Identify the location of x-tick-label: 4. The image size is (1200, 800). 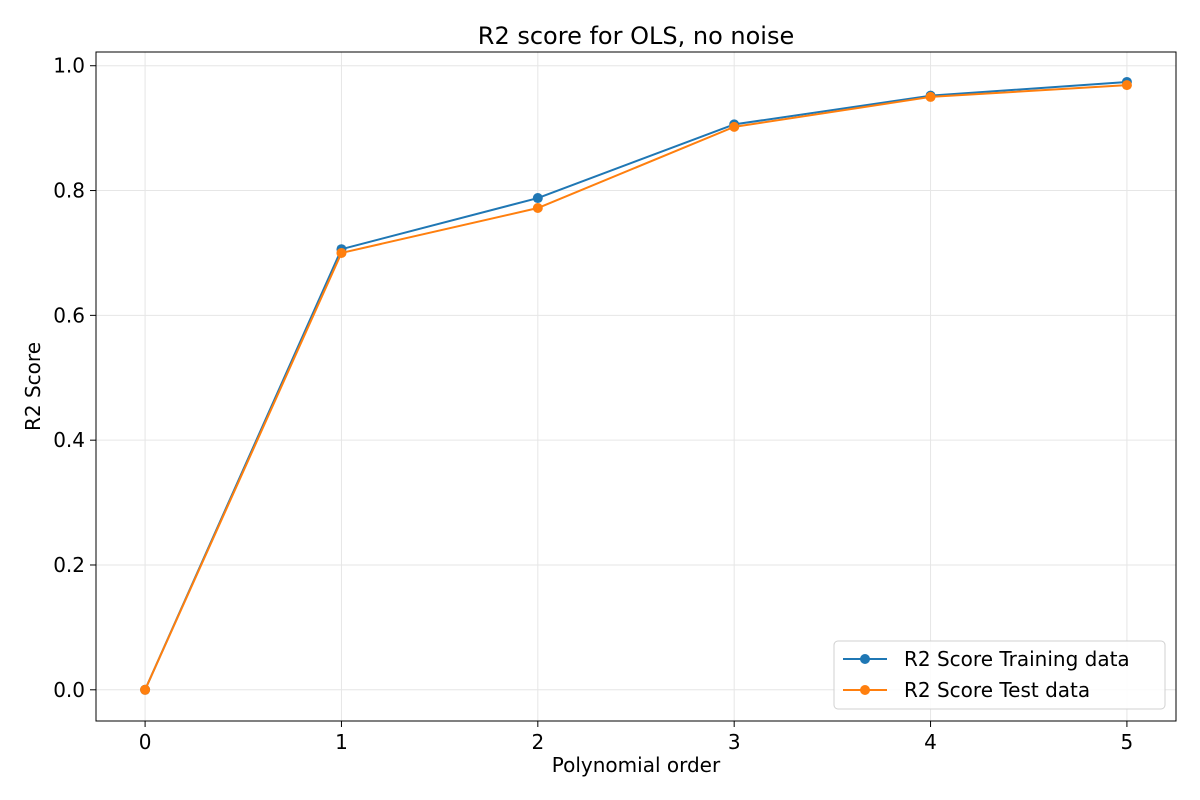
(930, 742).